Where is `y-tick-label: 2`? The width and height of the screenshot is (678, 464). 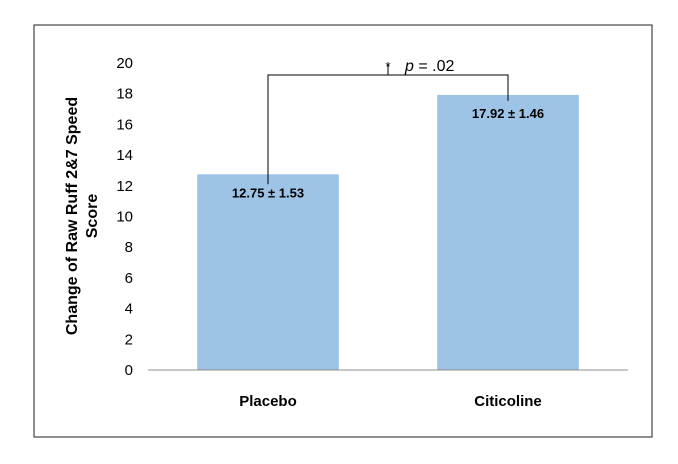 y-tick-label: 2 is located at coordinates (129, 339).